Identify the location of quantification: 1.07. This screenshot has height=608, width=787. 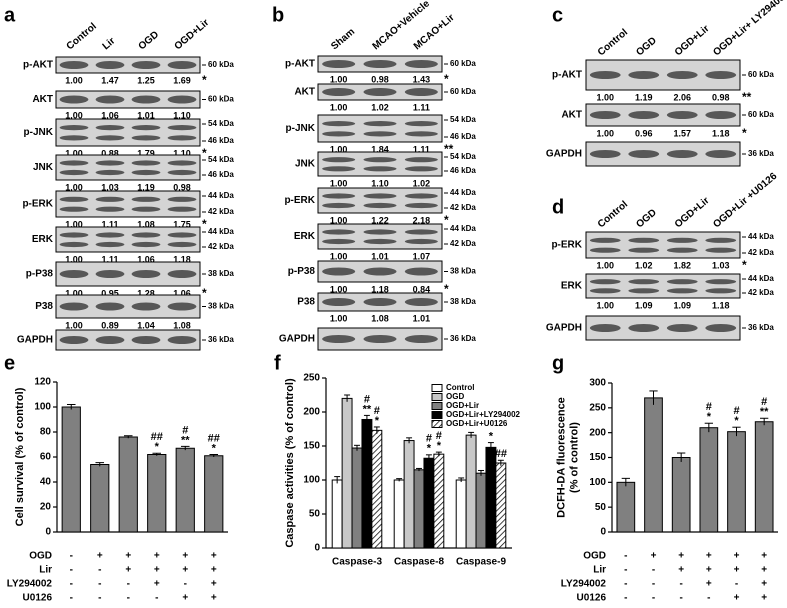
(422, 256).